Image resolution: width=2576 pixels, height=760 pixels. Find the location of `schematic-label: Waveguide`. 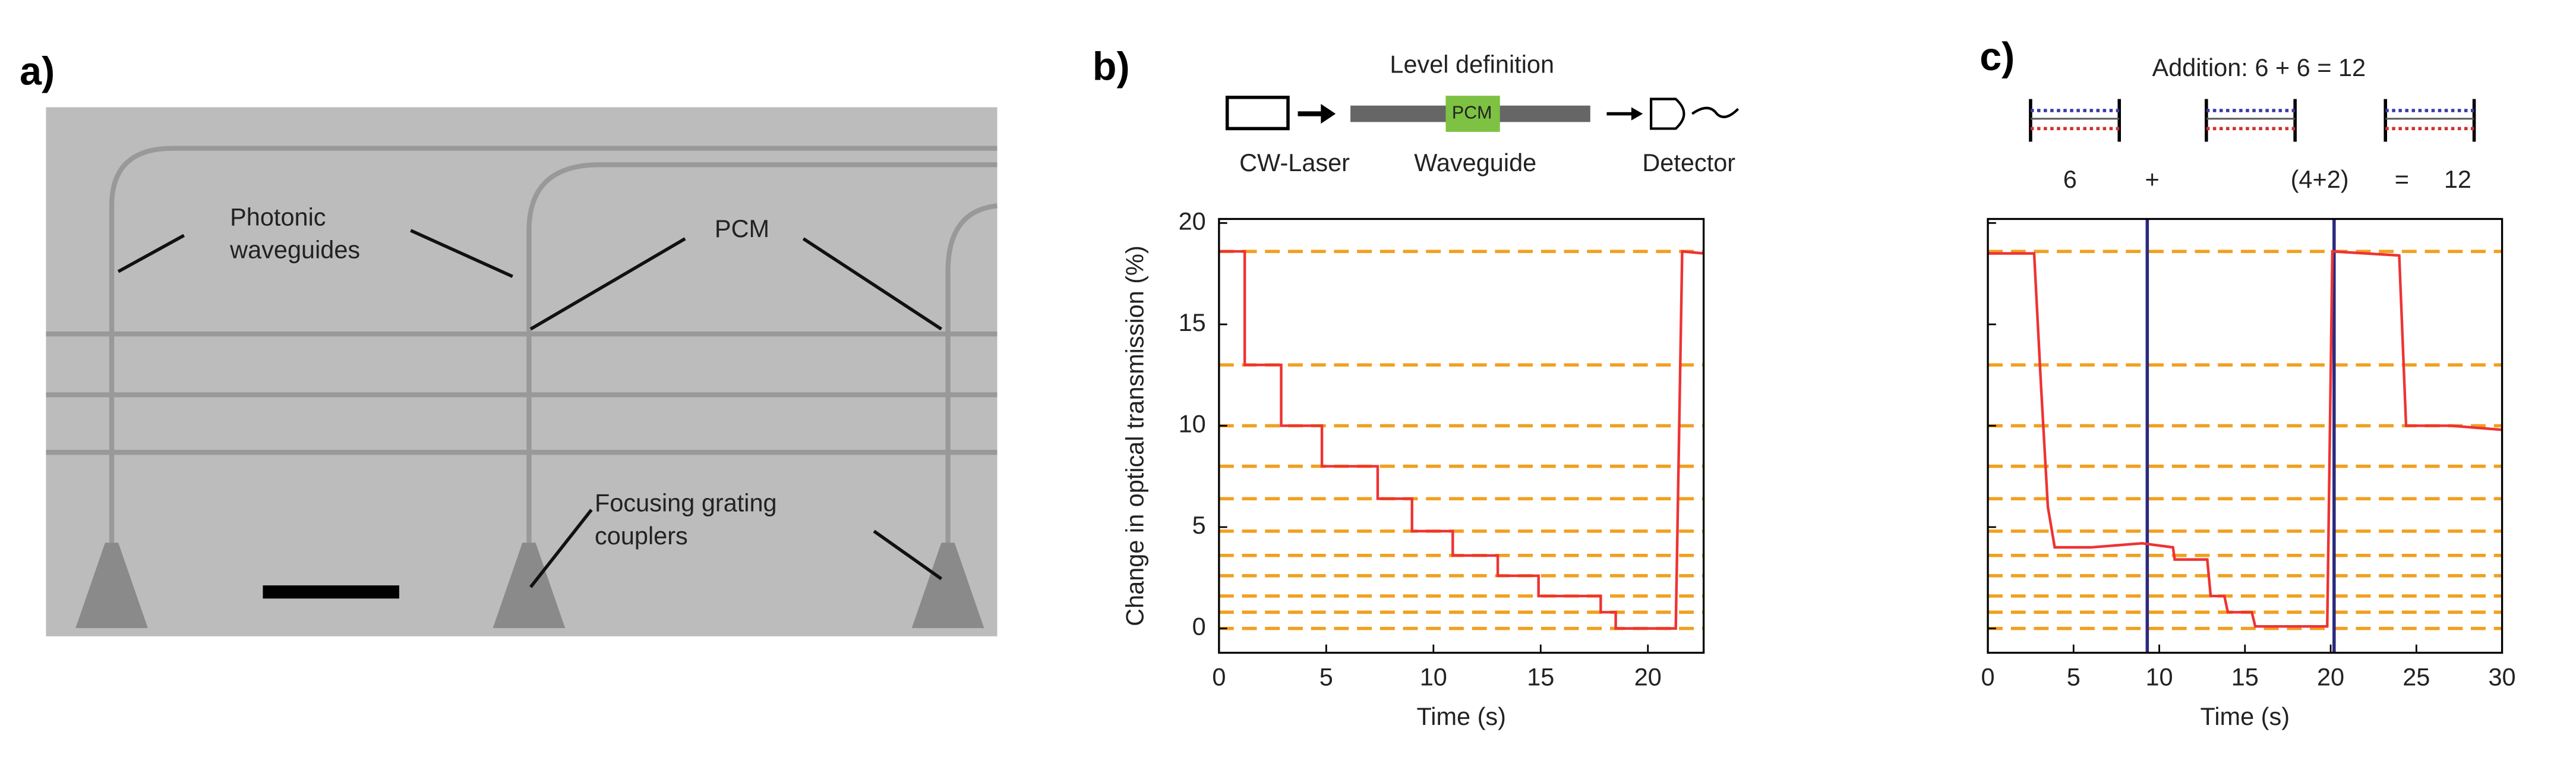

schematic-label: Waveguide is located at coordinates (1475, 162).